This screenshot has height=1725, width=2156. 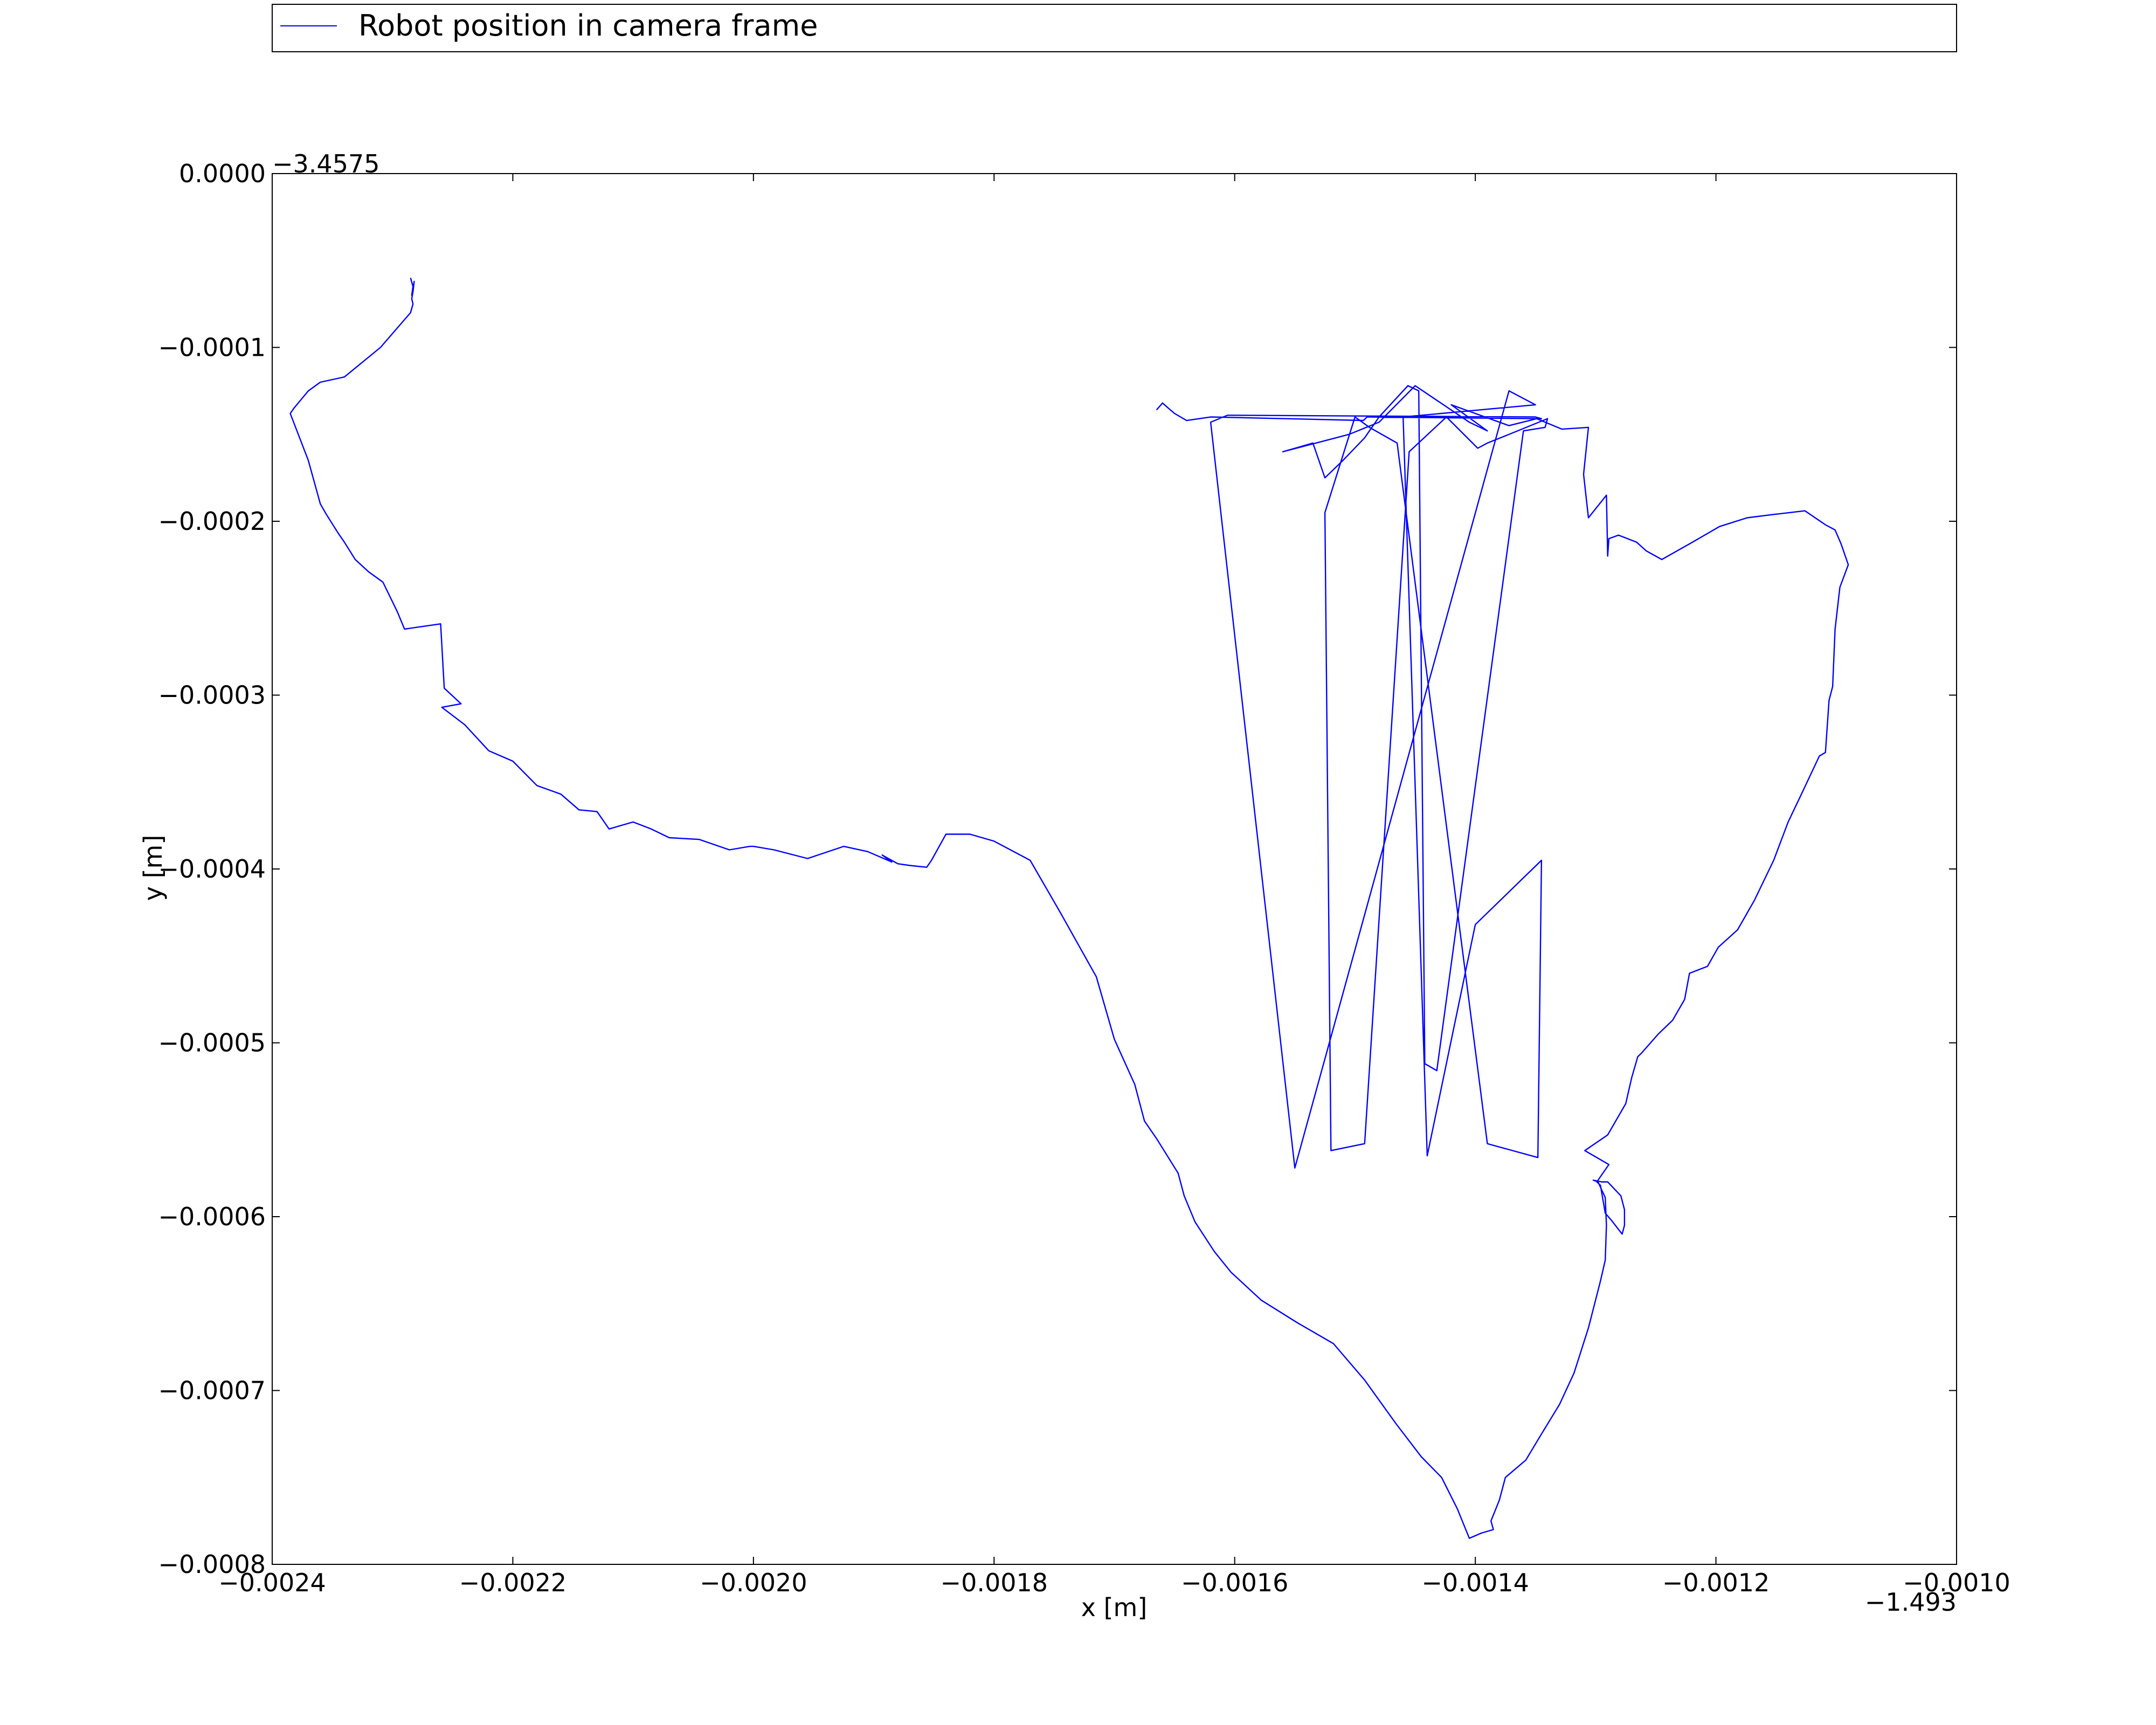 What do you see at coordinates (753, 1582) in the screenshot?
I see `x-tick-label: −0.0020` at bounding box center [753, 1582].